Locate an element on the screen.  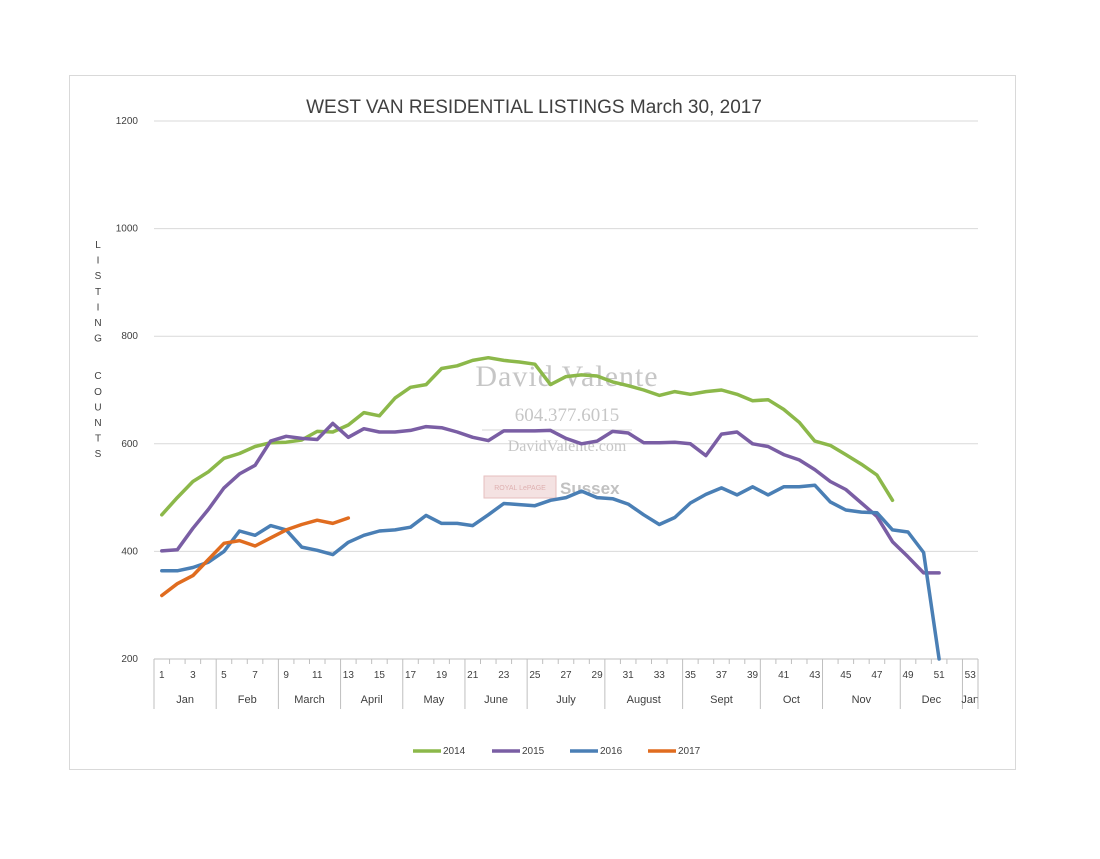
x-tick-label: 23 is located at coordinates (504, 675).